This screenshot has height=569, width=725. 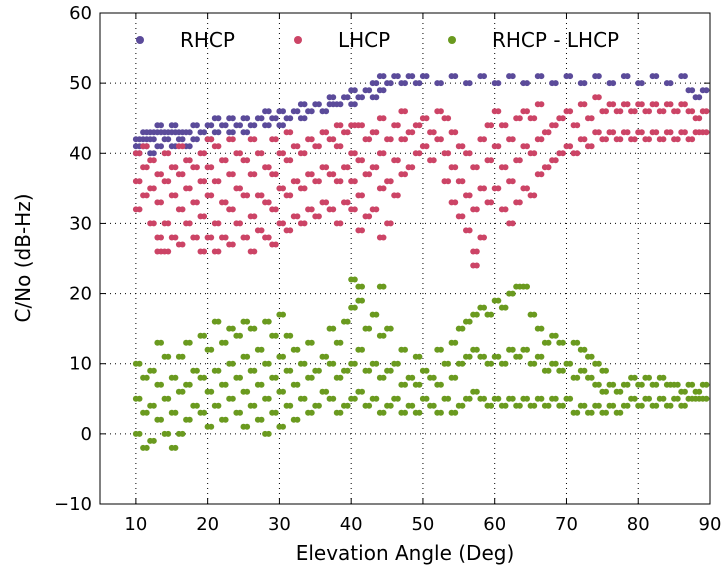 I want to click on legend: RHCP LHCP RHCP - LHCP, so click(x=377, y=40).